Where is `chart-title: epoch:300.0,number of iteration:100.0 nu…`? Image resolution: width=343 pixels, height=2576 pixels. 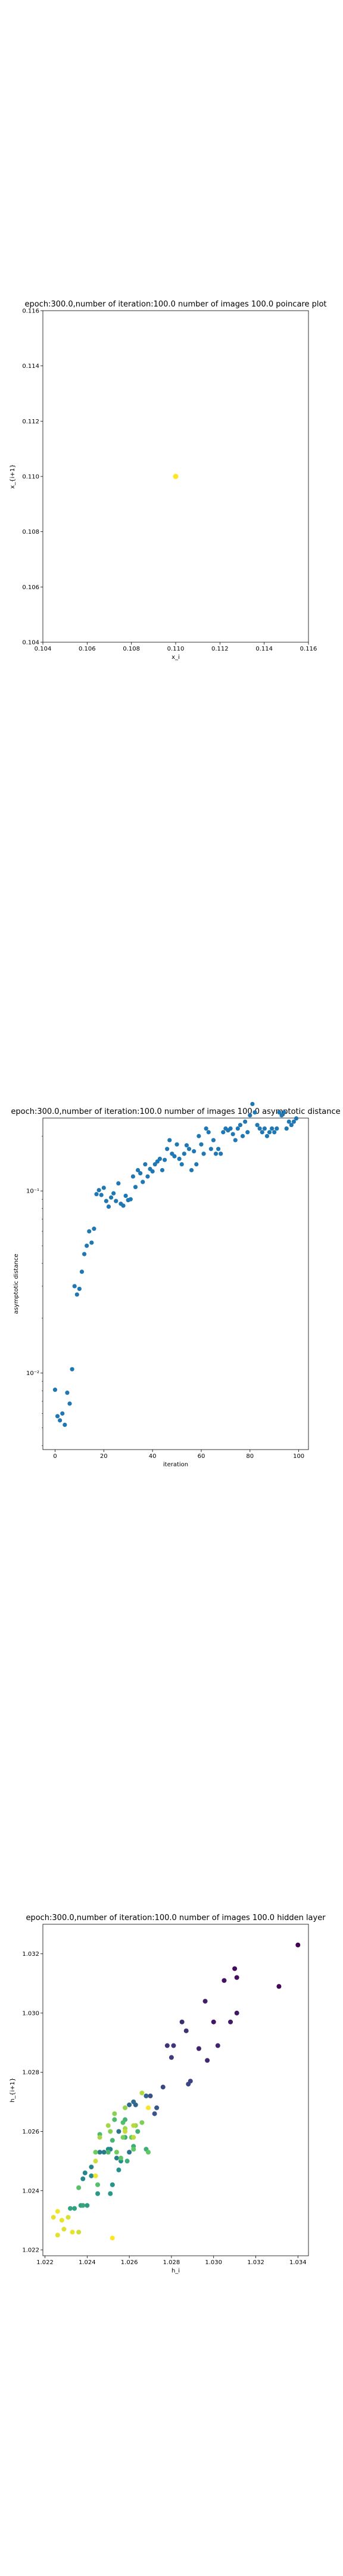
chart-title: epoch:300.0,number of iteration:100.0 nu… is located at coordinates (175, 1111).